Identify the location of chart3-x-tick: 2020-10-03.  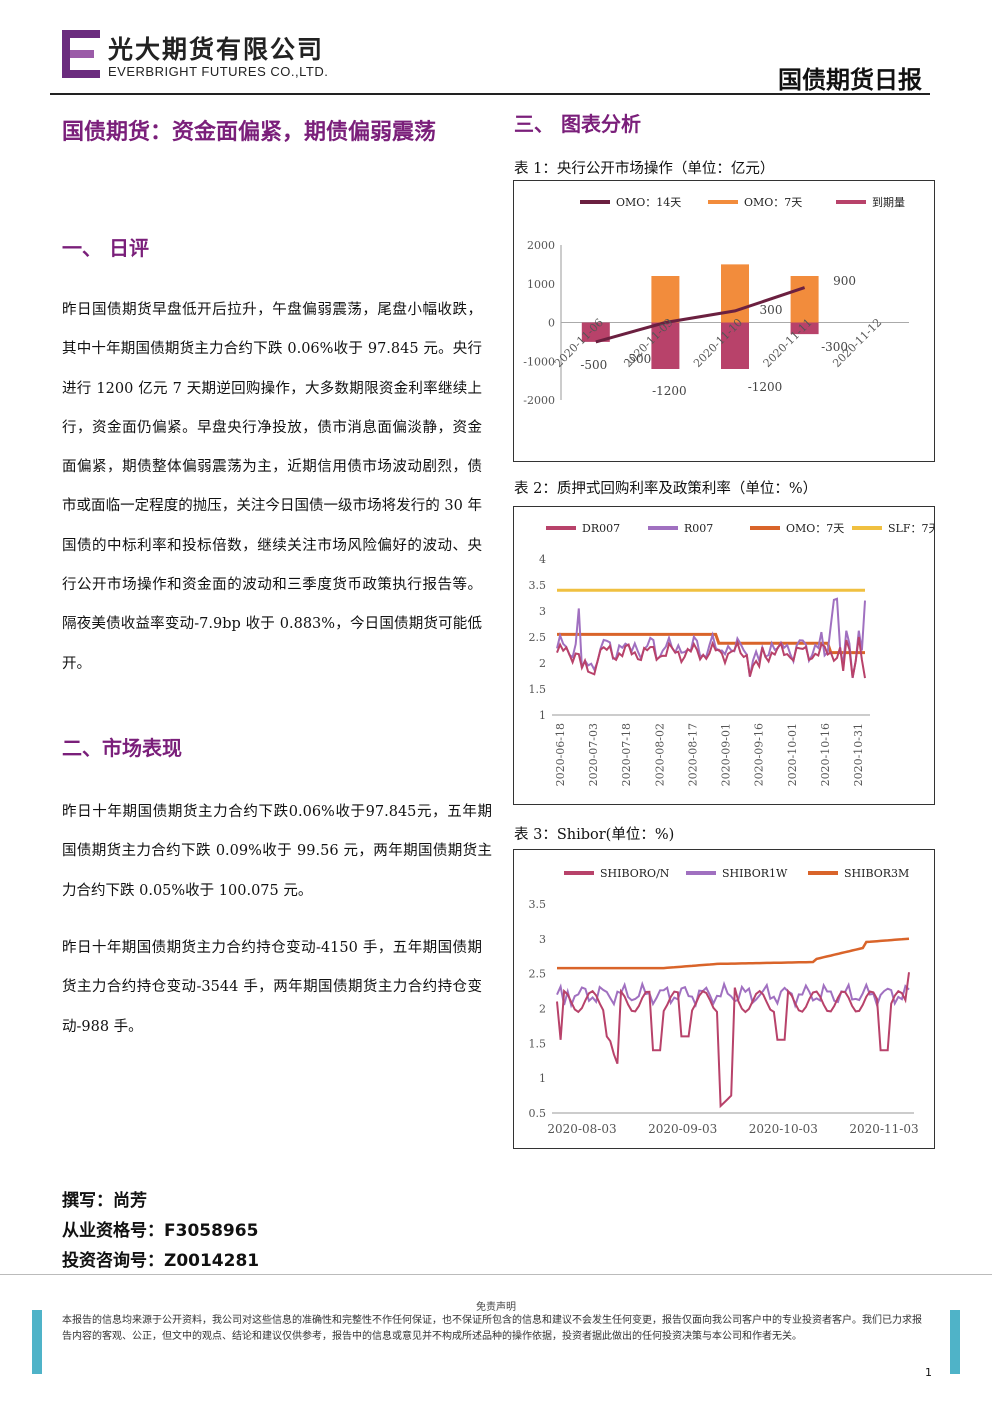
(783, 1129).